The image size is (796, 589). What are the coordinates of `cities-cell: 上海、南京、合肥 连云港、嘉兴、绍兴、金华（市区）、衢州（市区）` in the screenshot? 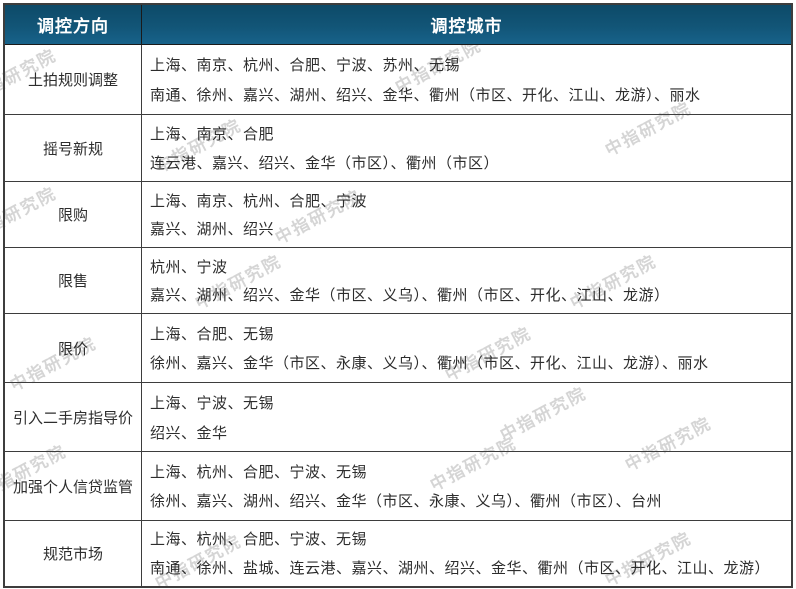 It's located at (466, 149).